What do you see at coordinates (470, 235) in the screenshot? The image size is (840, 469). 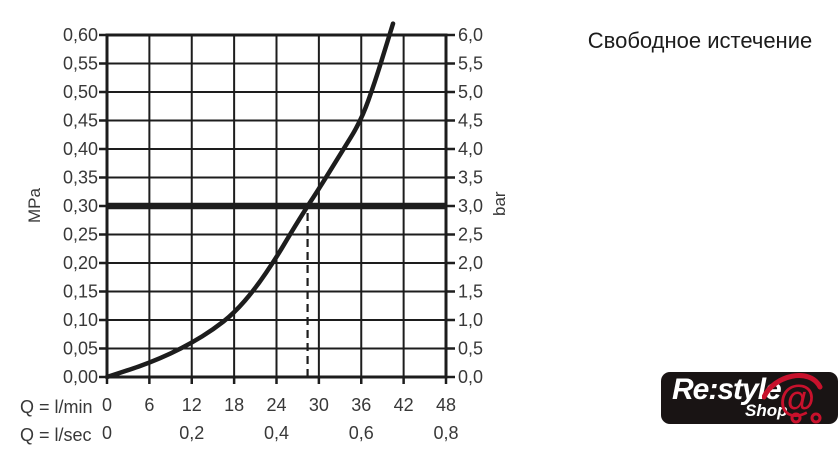 I see `svg-text: 2,5` at bounding box center [470, 235].